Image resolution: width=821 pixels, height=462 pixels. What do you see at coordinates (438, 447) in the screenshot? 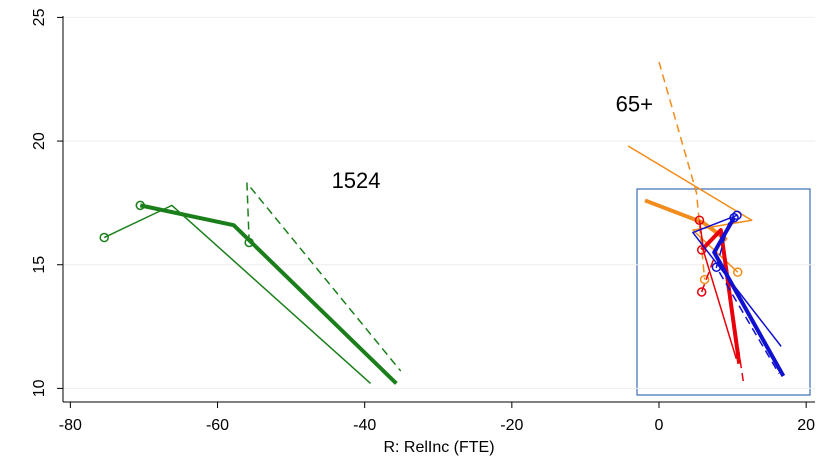
I see `x-axis-label: R: RelInc (FTE)` at bounding box center [438, 447].